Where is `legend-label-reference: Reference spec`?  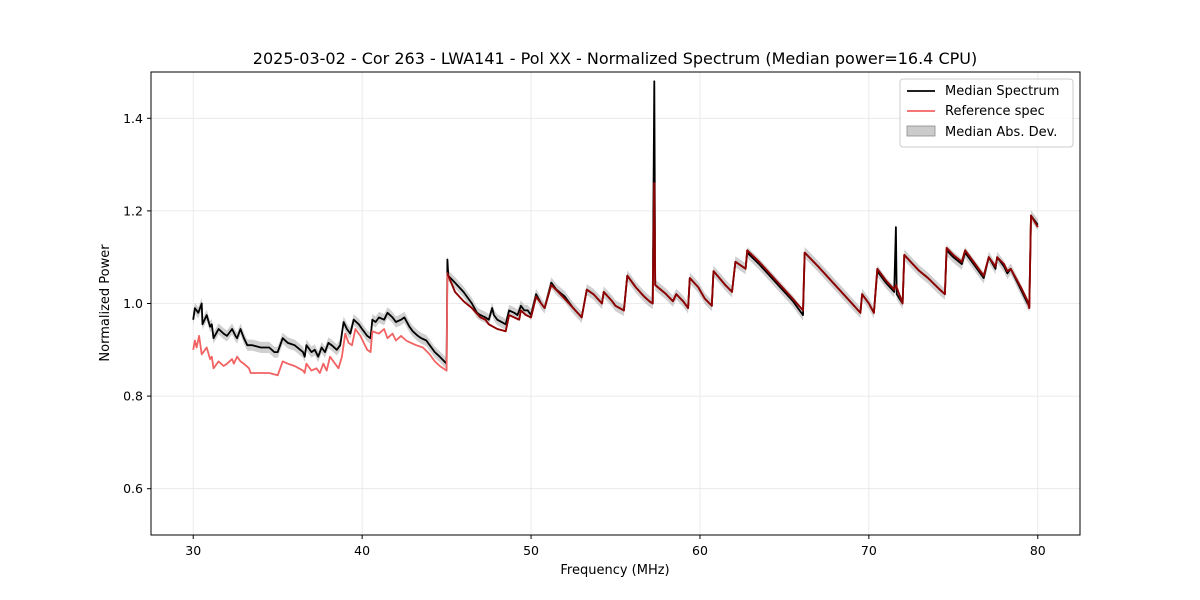
legend-label-reference: Reference spec is located at coordinates (995, 111).